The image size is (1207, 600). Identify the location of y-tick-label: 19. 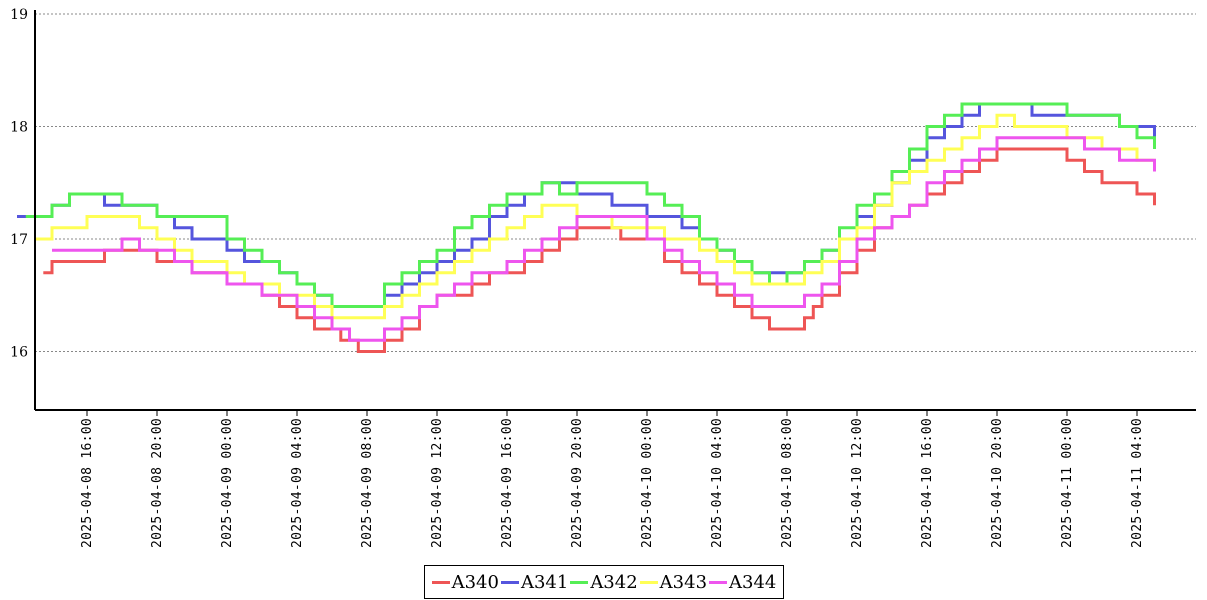
(19, 15).